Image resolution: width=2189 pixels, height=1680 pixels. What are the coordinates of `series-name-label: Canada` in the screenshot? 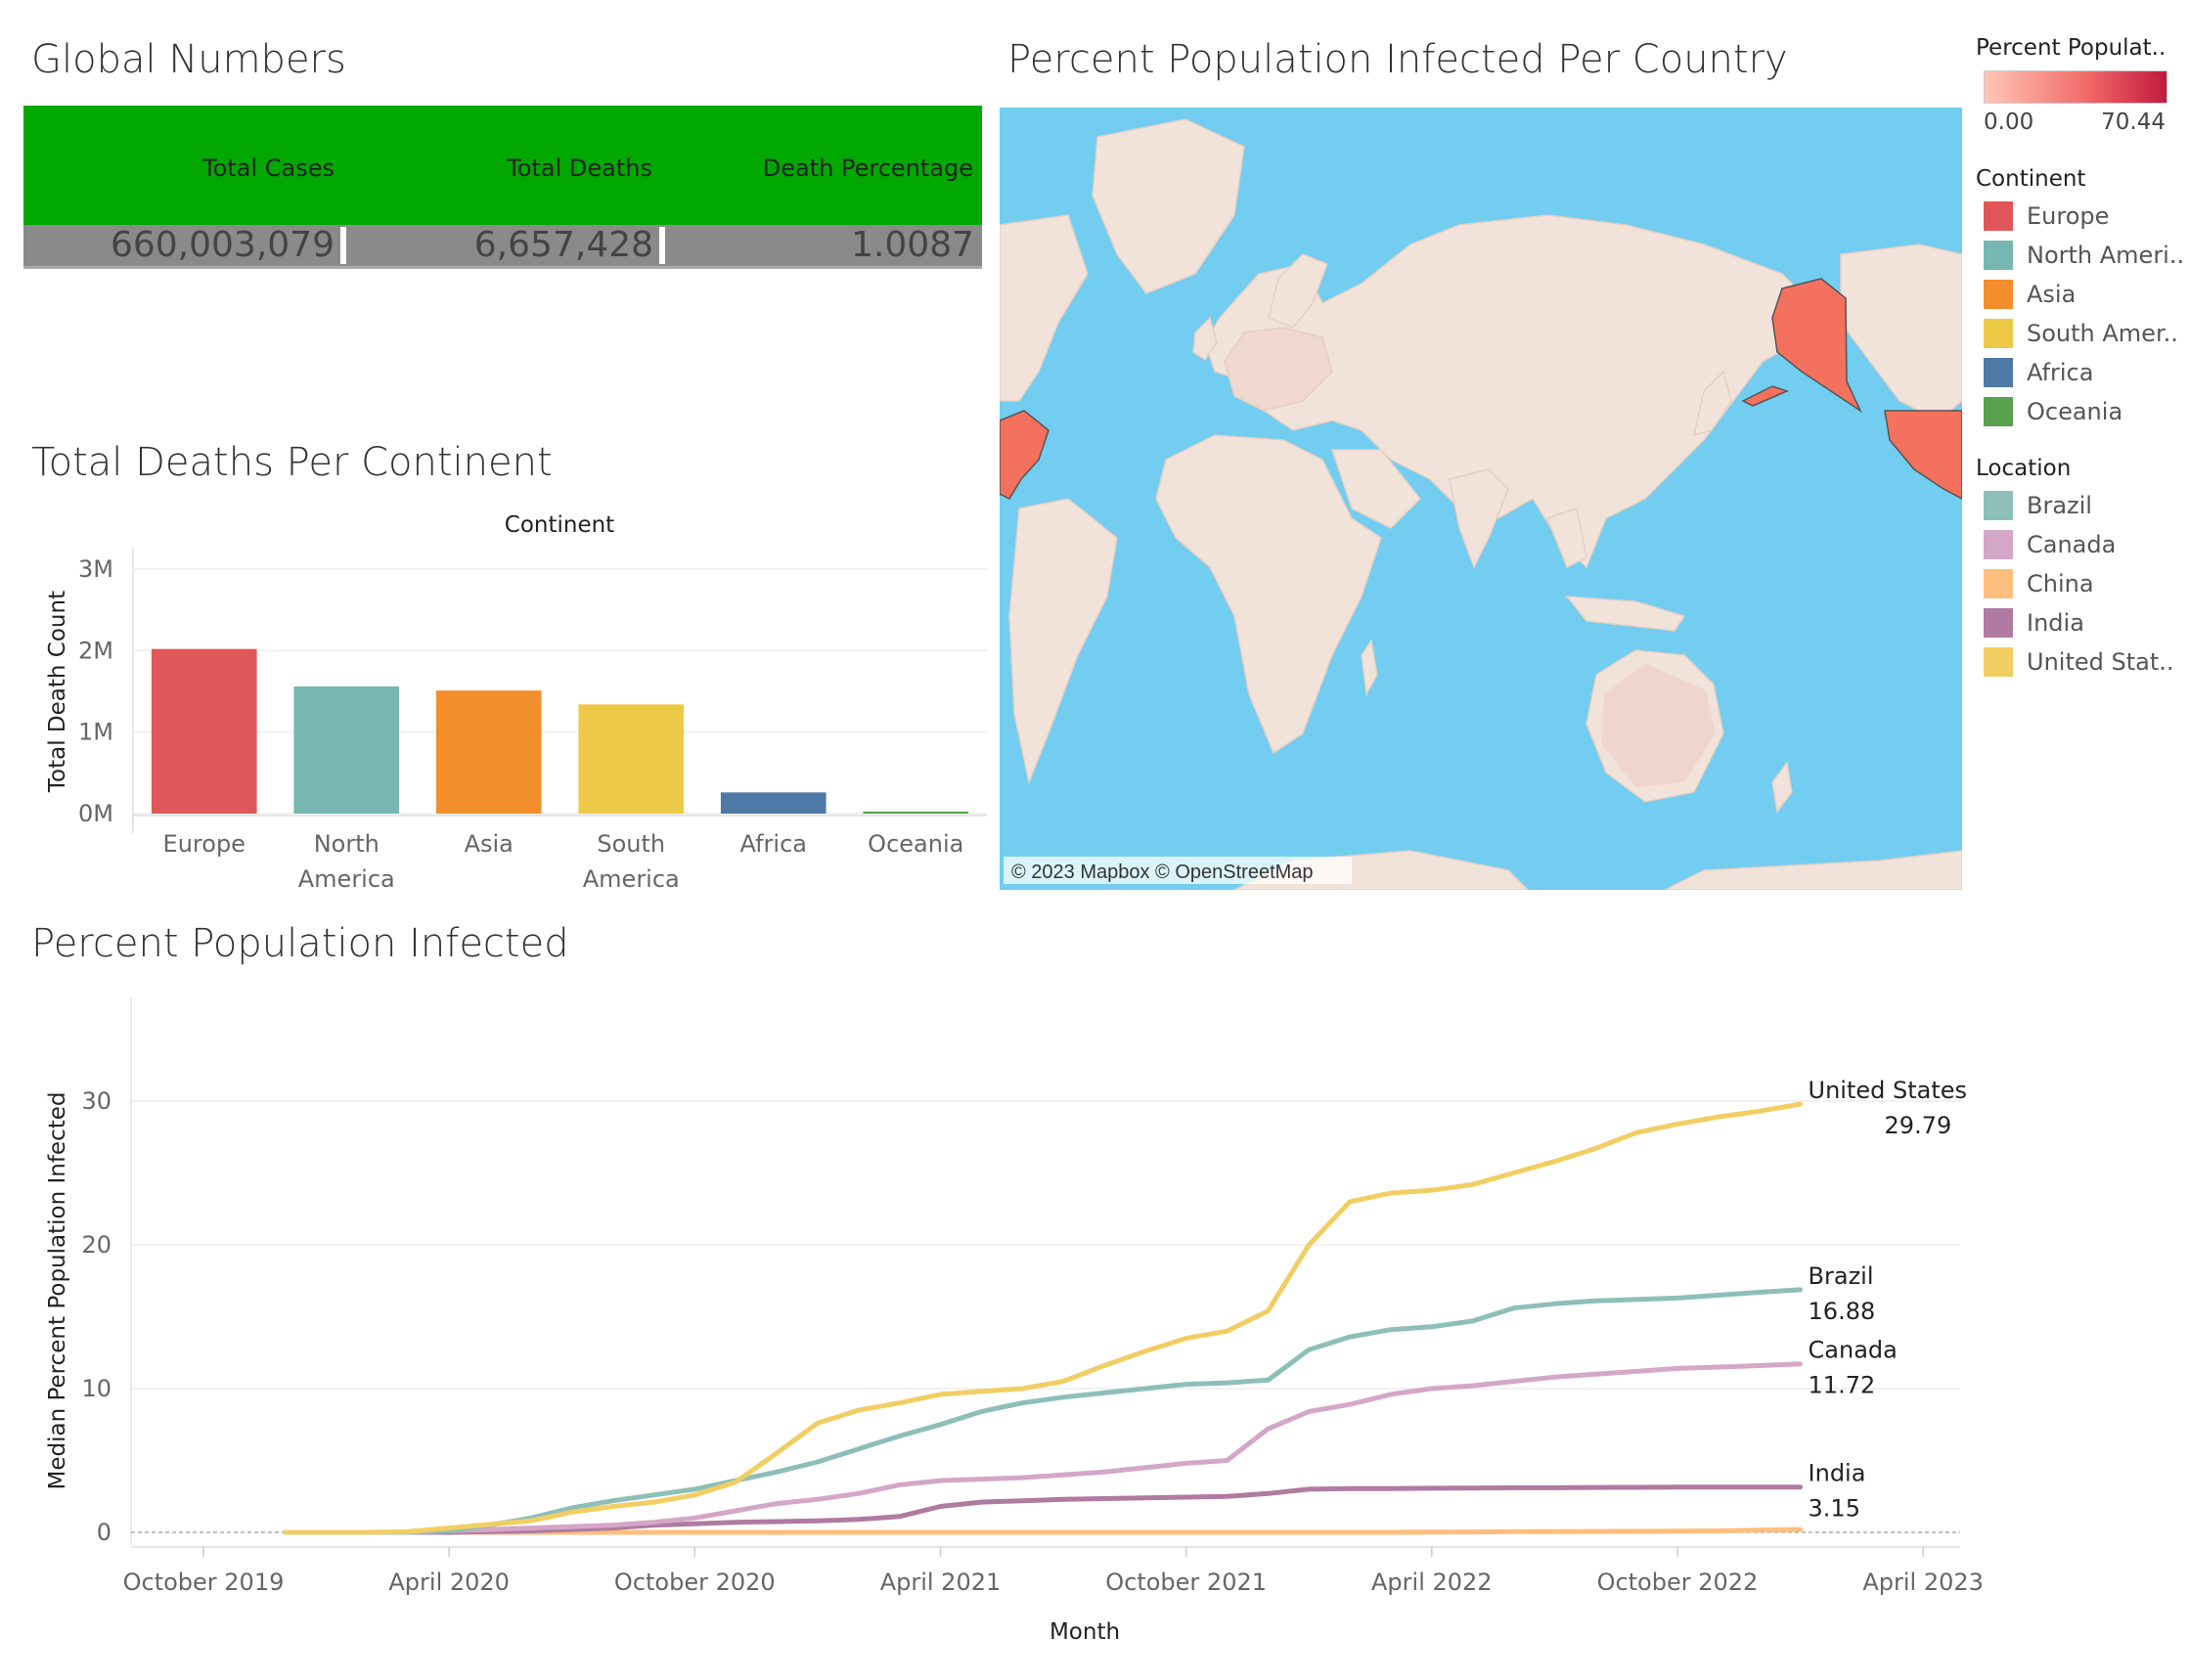 It's located at (1853, 1350).